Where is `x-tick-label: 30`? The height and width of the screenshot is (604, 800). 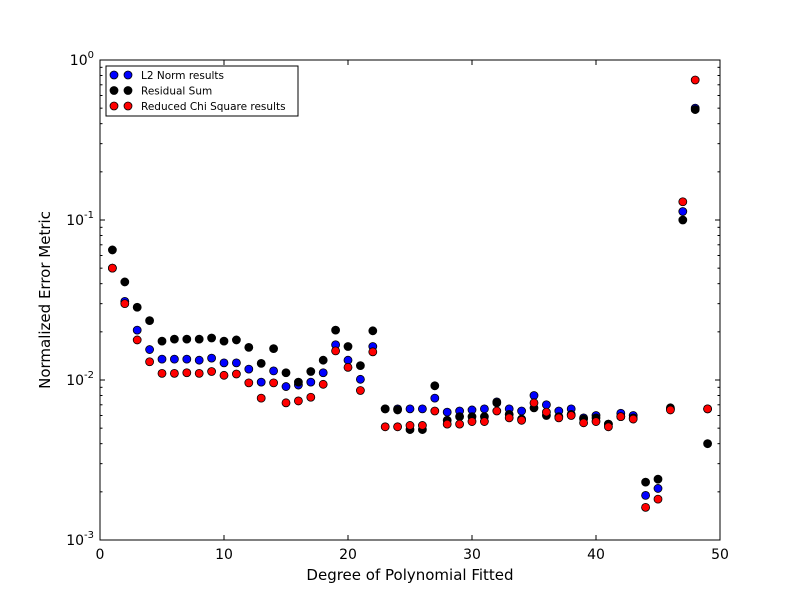
x-tick-label: 30 is located at coordinates (472, 555).